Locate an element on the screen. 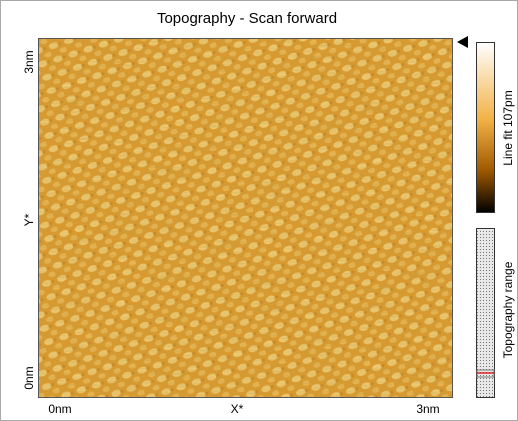  range-bar is located at coordinates (485, 313).